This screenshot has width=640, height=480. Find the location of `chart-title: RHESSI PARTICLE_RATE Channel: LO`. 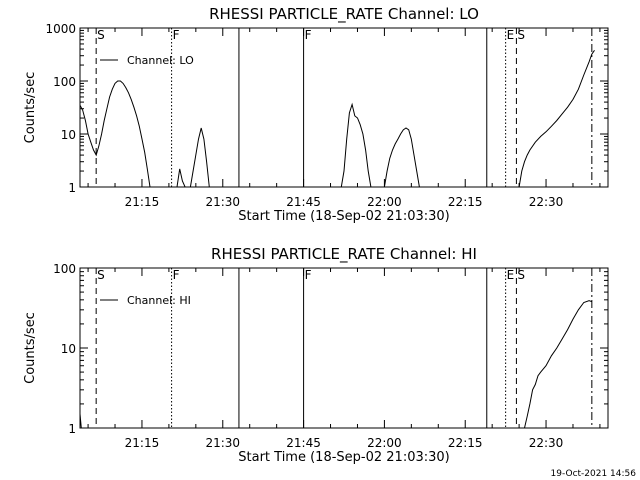

chart-title: RHESSI PARTICLE_RATE Channel: LO is located at coordinates (344, 14).